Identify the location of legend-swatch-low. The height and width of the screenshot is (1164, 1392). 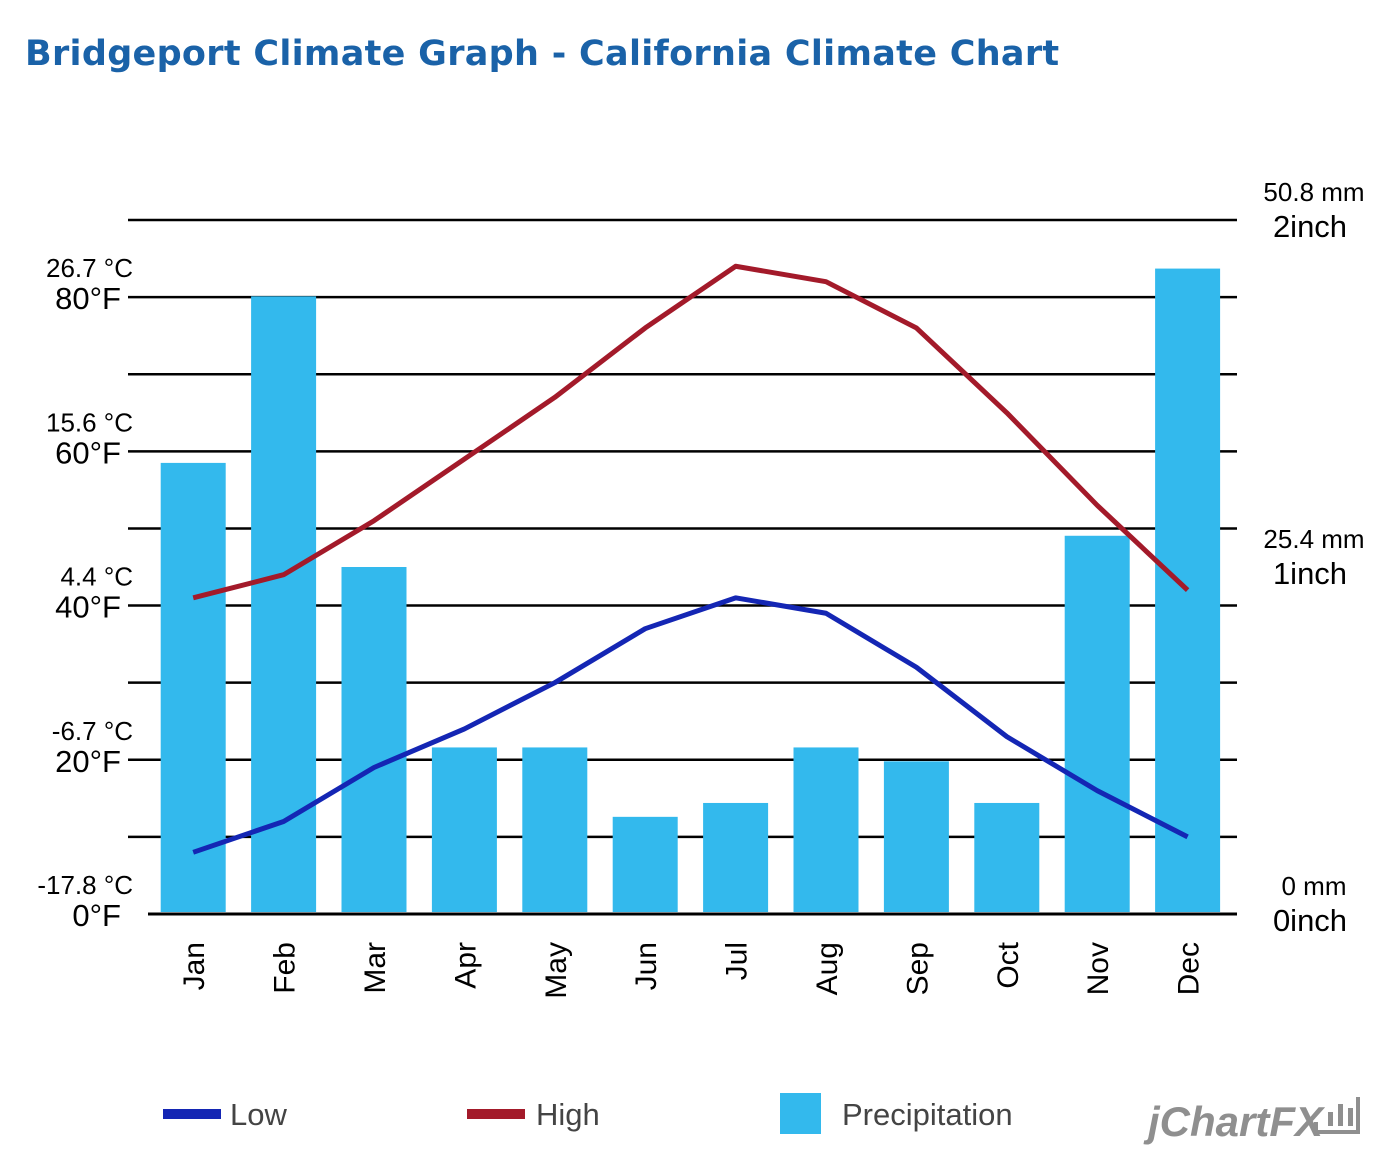
(192, 1114).